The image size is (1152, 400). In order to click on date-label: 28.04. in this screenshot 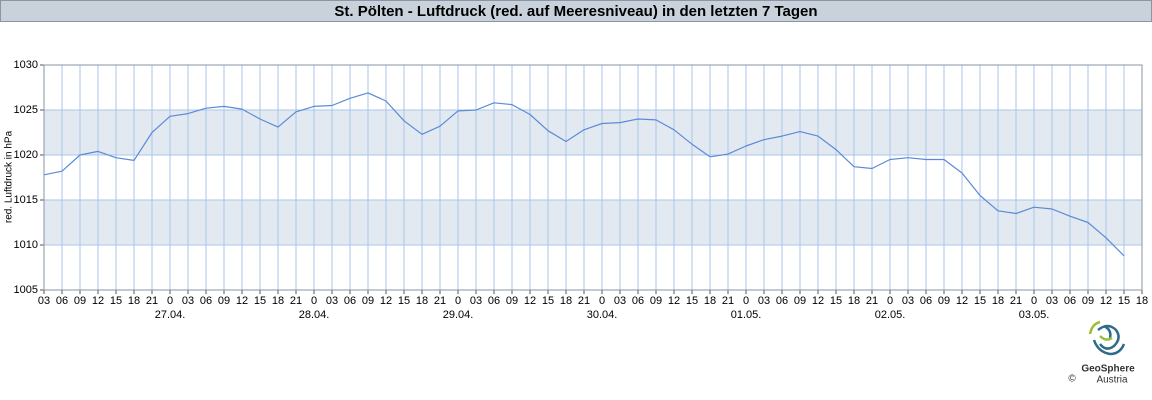, I will do `click(314, 315)`.